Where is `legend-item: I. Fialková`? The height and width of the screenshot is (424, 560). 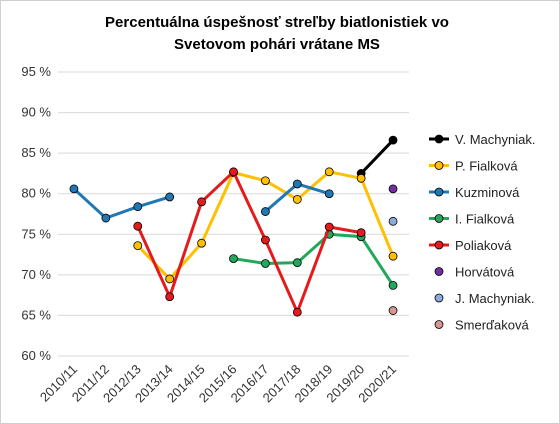 legend-item: I. Fialková is located at coordinates (472, 219).